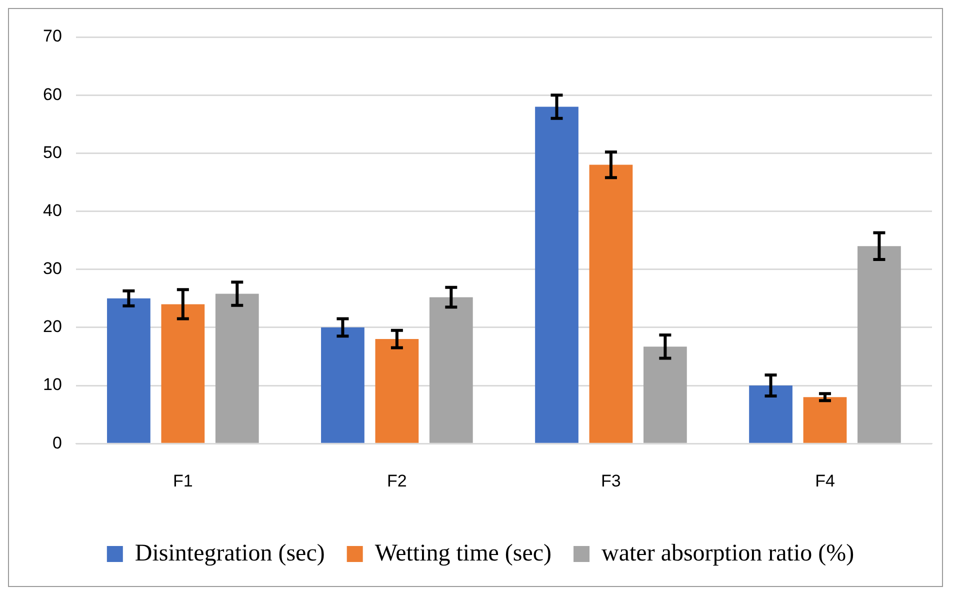  I want to click on y-tick-label: 10, so click(52, 384).